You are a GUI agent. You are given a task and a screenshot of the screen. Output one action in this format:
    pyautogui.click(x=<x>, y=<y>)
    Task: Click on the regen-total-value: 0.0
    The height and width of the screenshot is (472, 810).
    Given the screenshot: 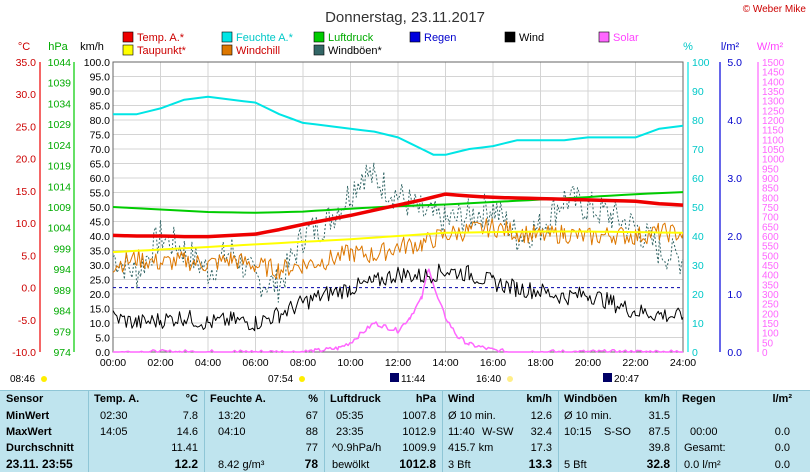 What is the action you would take?
    pyautogui.click(x=782, y=448)
    